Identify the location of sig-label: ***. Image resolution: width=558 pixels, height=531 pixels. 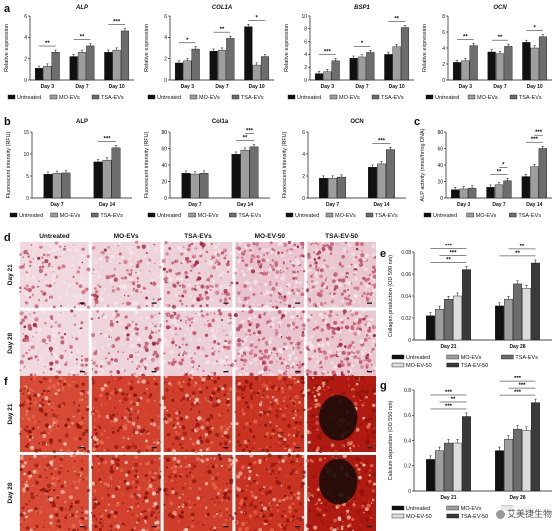
(382, 141).